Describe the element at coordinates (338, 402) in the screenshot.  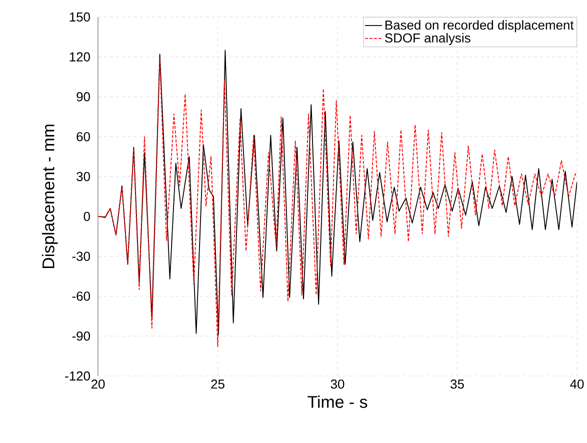
I see `x-axis-title: Time - s` at that location.